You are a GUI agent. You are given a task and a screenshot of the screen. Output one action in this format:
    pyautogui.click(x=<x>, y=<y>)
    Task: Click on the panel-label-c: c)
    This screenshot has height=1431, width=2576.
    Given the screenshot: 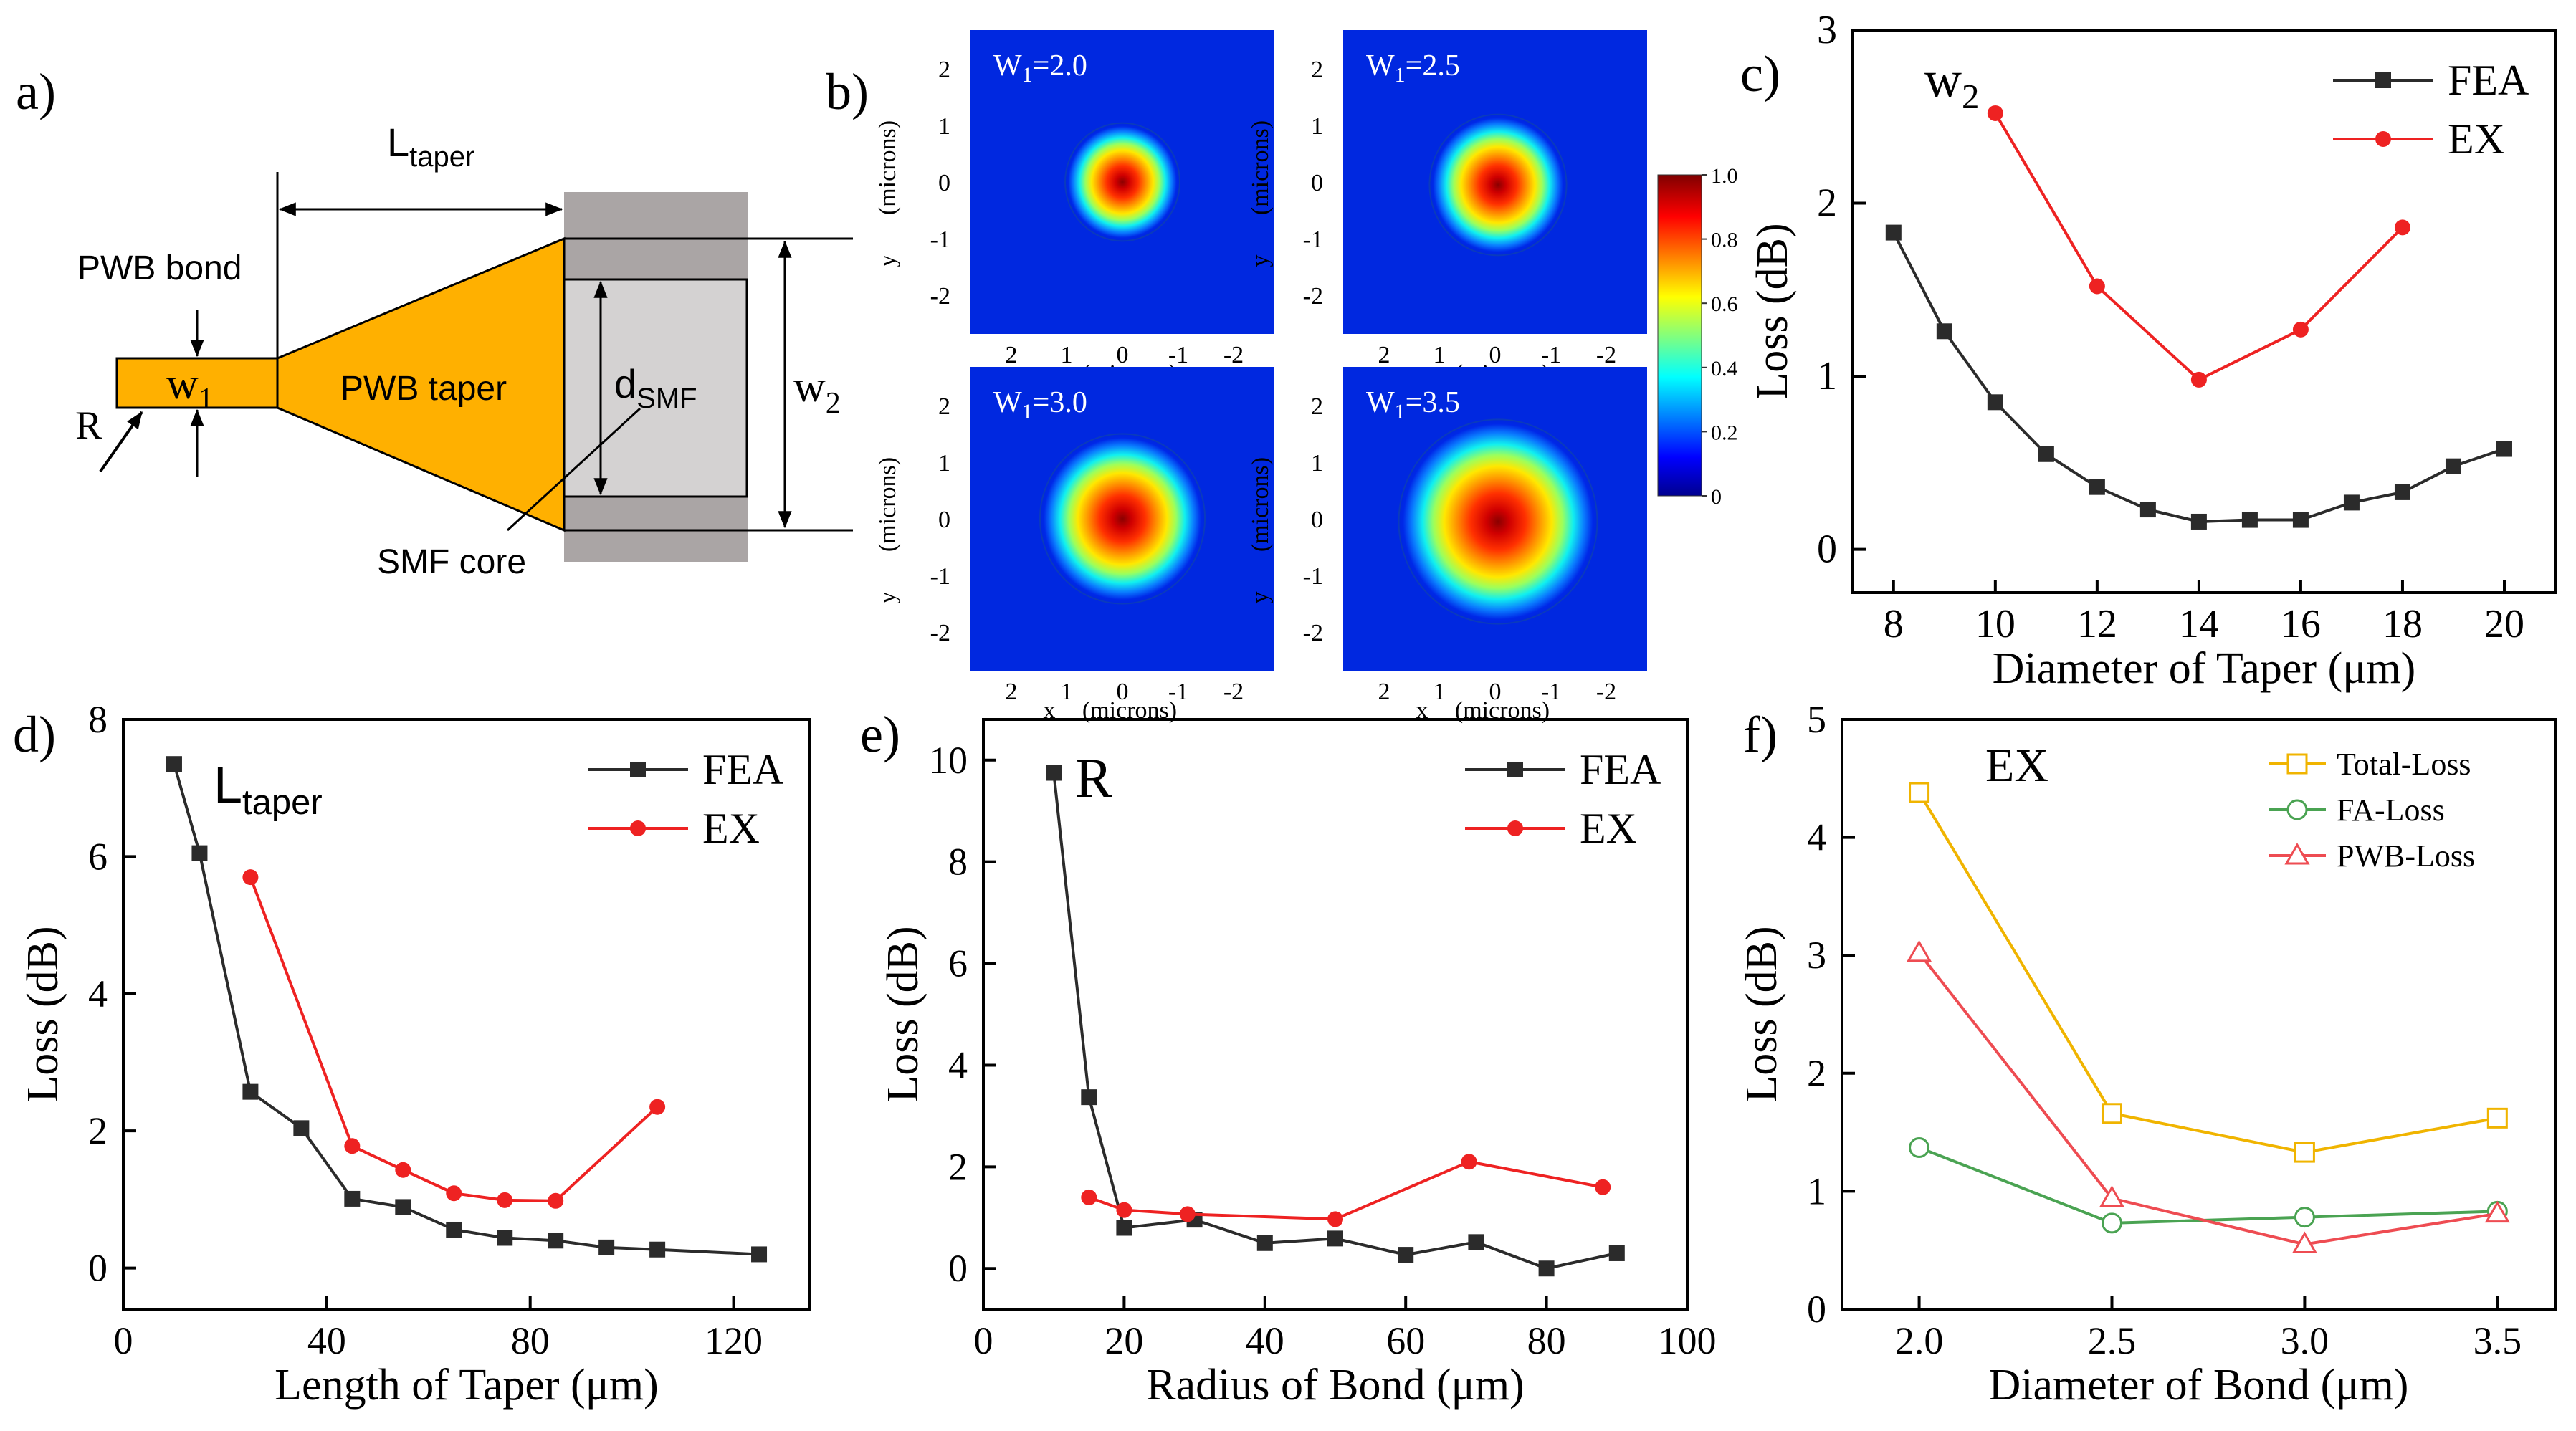 What is the action you would take?
    pyautogui.click(x=1760, y=73)
    